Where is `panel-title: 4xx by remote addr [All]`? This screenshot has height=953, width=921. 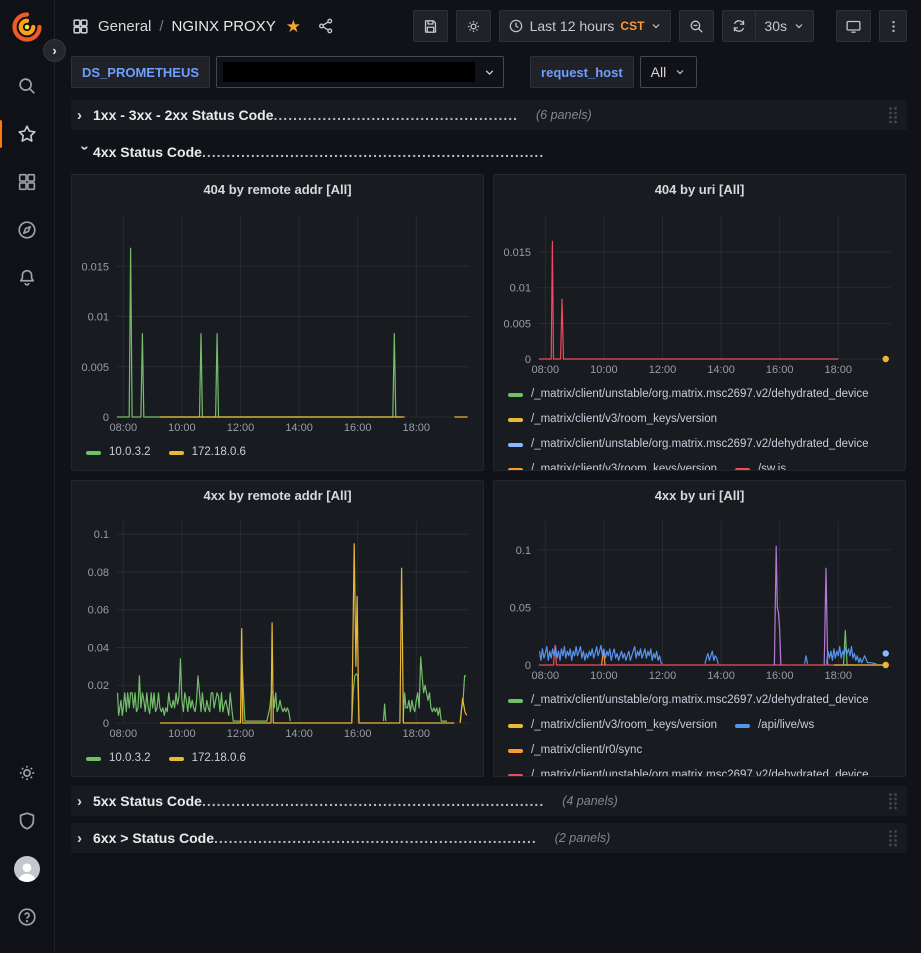 panel-title: 4xx by remote addr [All] is located at coordinates (277, 495).